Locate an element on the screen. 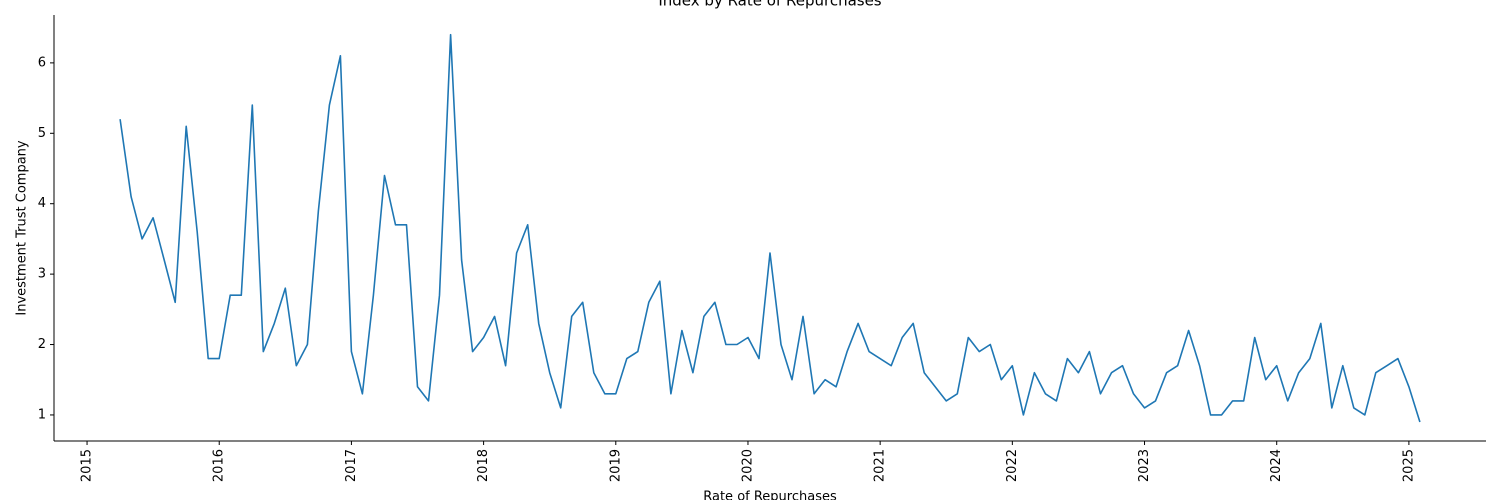 This screenshot has width=1500, height=500. x-tick-label: 2018 is located at coordinates (483, 465).